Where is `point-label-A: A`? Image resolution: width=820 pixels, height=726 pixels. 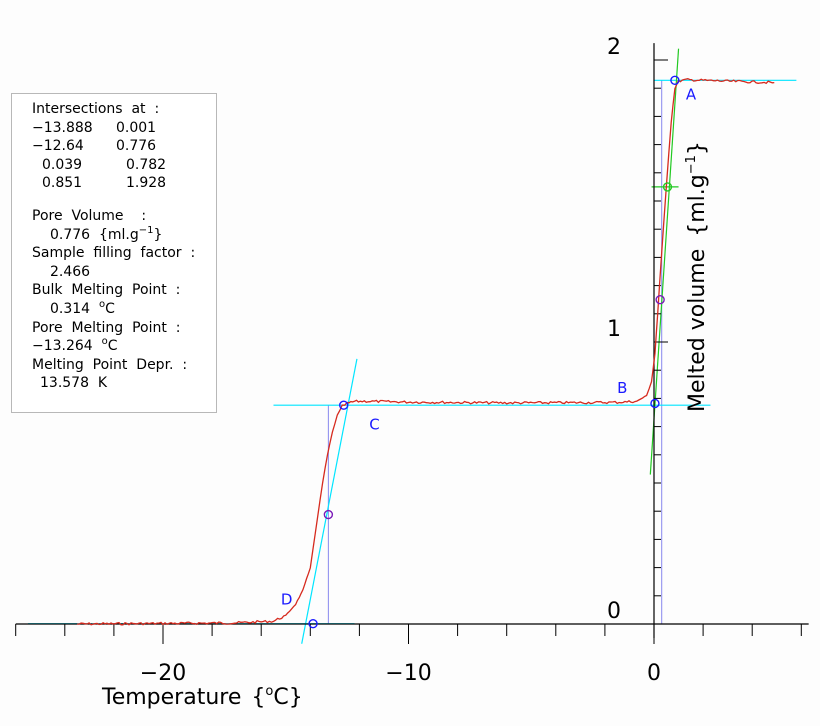
point-label-A: A is located at coordinates (691, 94).